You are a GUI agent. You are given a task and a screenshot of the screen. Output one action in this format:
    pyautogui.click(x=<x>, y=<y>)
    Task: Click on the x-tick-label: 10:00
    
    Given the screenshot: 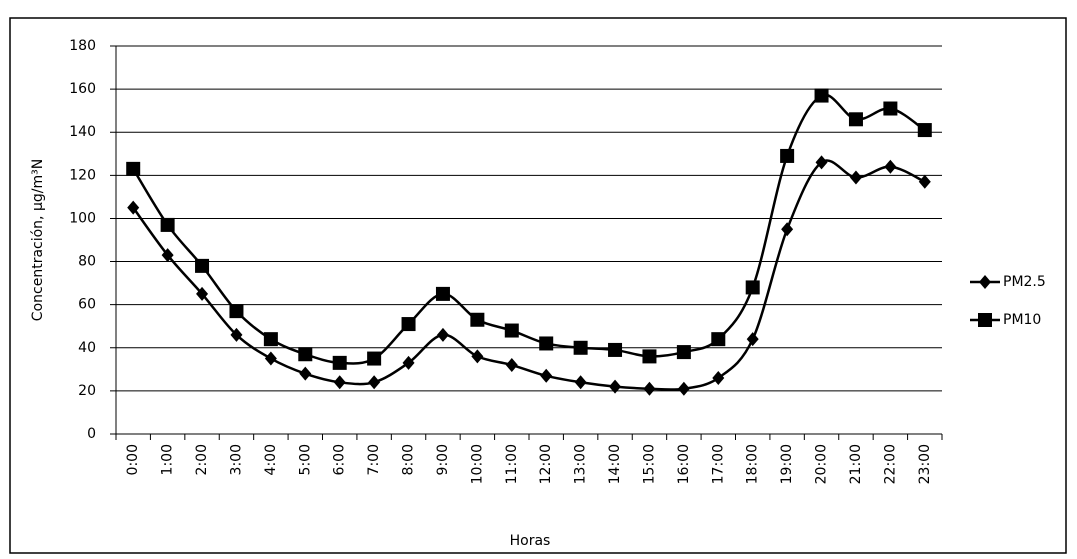 What is the action you would take?
    pyautogui.click(x=477, y=464)
    